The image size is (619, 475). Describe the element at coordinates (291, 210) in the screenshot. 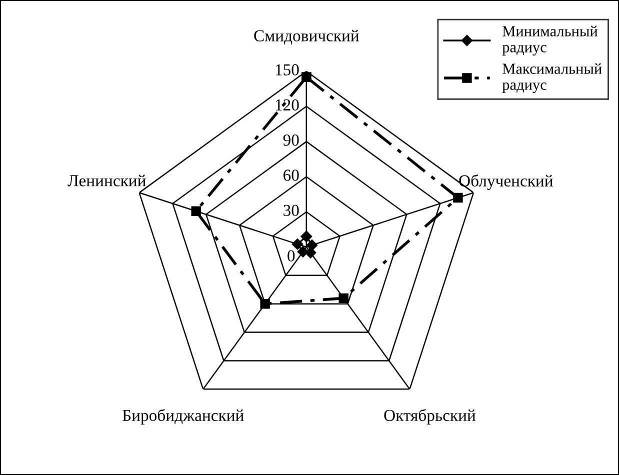

I see `y-tick-label: 30` at that location.